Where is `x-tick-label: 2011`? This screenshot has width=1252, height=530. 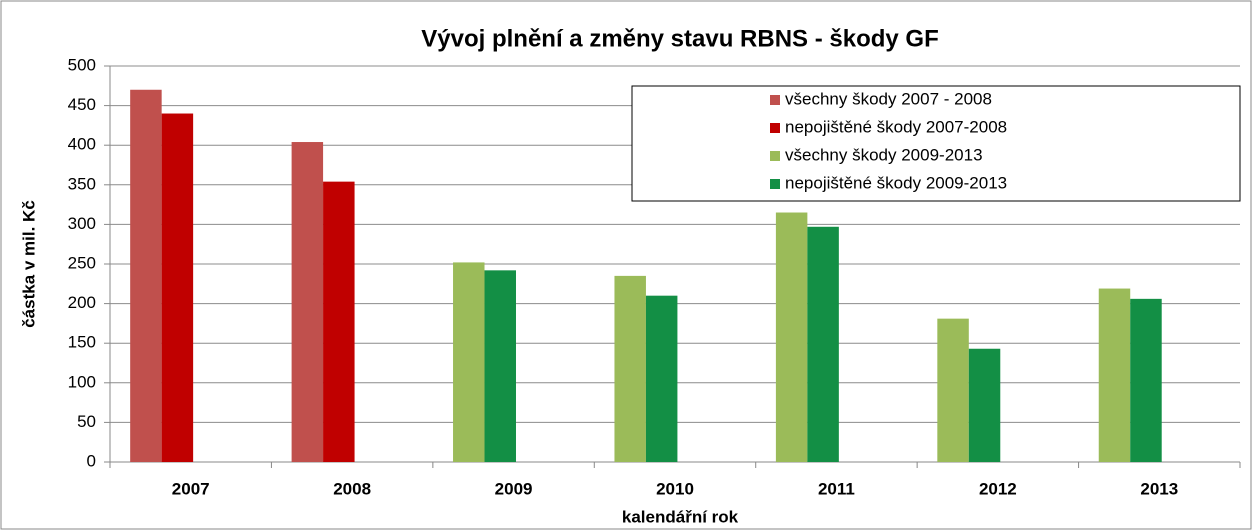 x-tick-label: 2011 is located at coordinates (836, 488).